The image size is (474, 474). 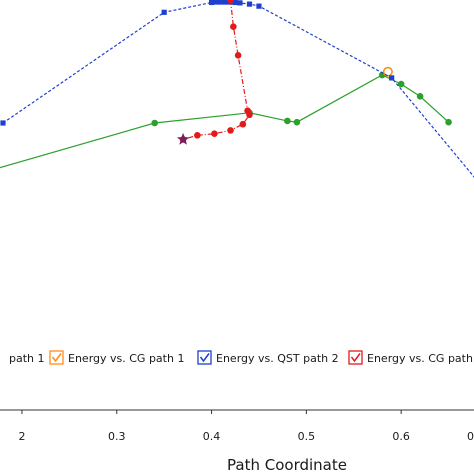 I want to click on series-ts-marker, so click(x=183, y=138).